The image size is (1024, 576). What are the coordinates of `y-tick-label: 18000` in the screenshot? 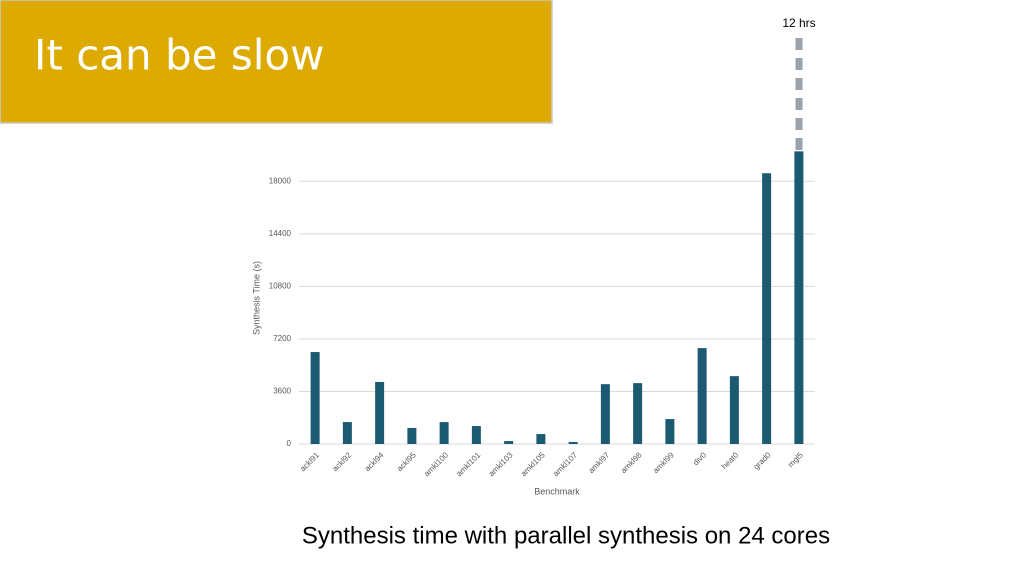 It's located at (280, 180).